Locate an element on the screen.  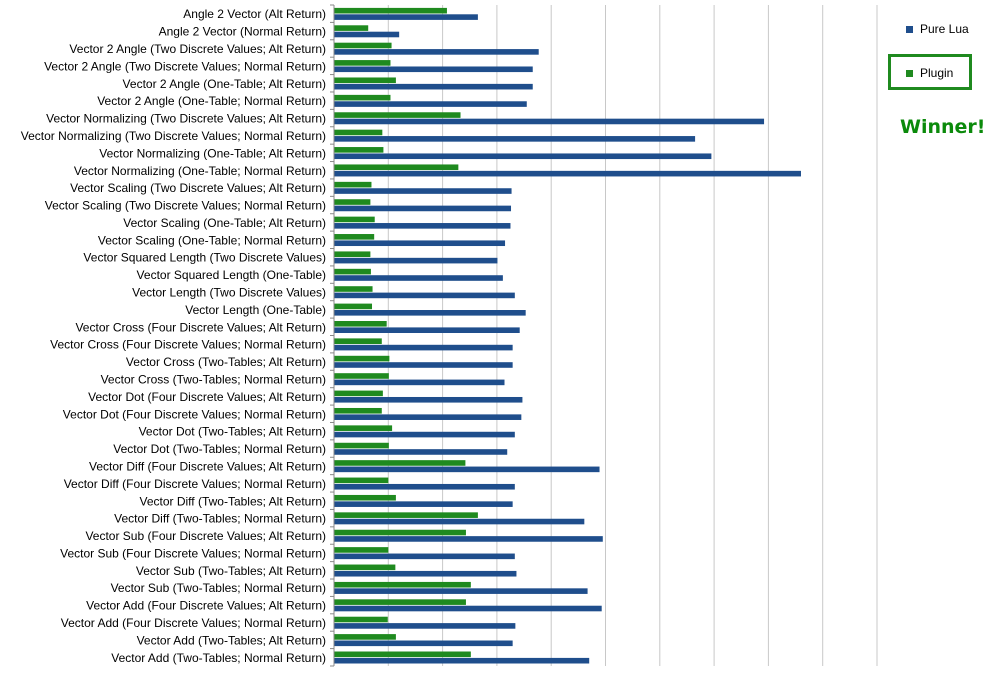
legend-label-pure-lua: Pure Lua is located at coordinates (944, 29).